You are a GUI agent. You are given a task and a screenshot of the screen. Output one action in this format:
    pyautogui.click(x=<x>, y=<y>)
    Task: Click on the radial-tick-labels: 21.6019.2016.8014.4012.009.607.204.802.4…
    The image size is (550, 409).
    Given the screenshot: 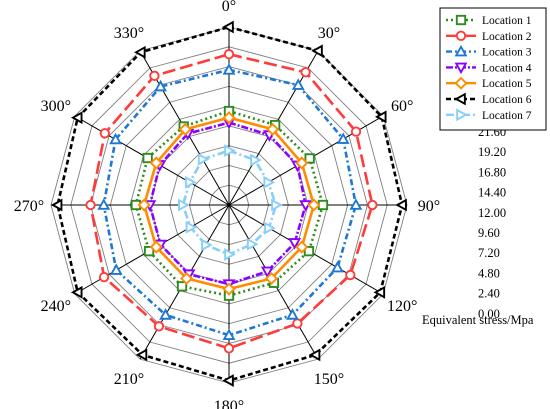 What is the action you would take?
    pyautogui.click(x=492, y=223)
    